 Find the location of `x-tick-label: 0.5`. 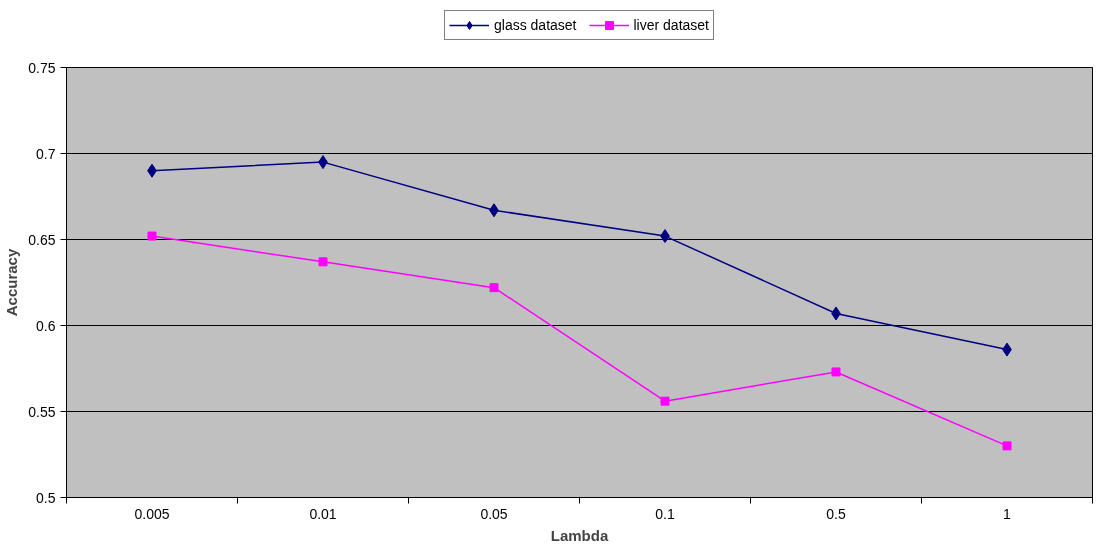

x-tick-label: 0.5 is located at coordinates (836, 513).